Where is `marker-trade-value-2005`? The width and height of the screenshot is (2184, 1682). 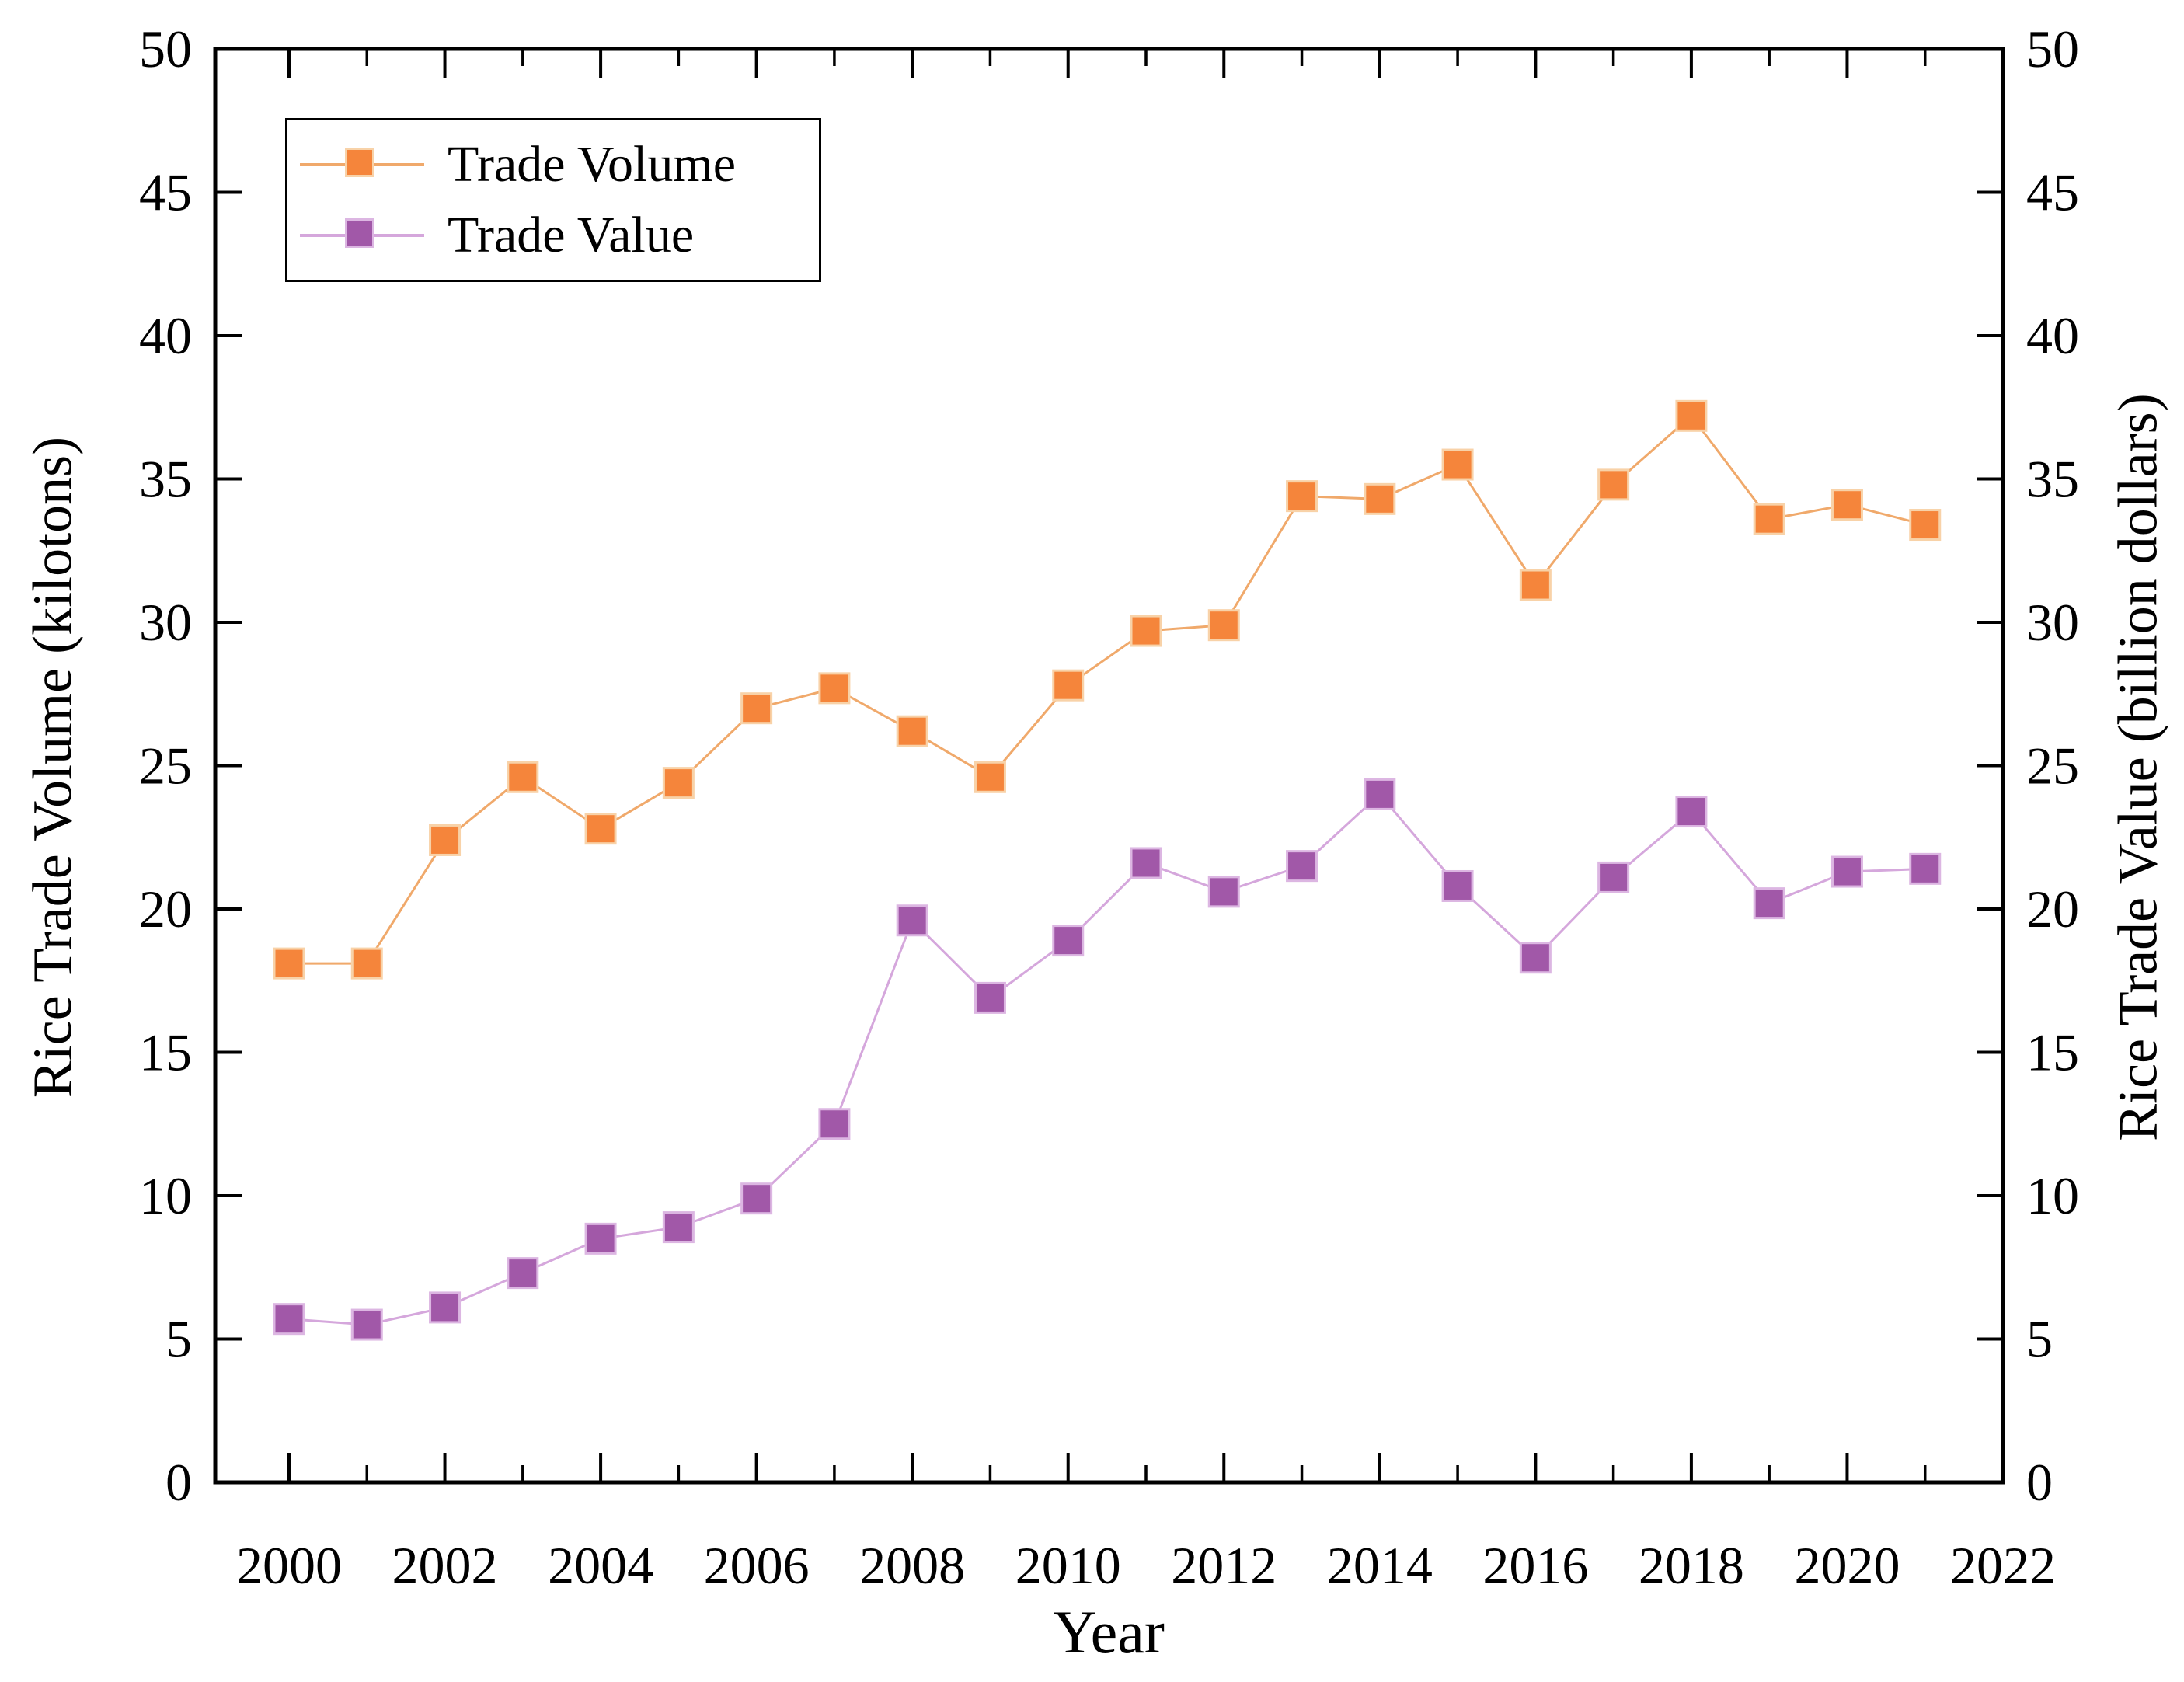
marker-trade-value-2005 is located at coordinates (679, 1227).